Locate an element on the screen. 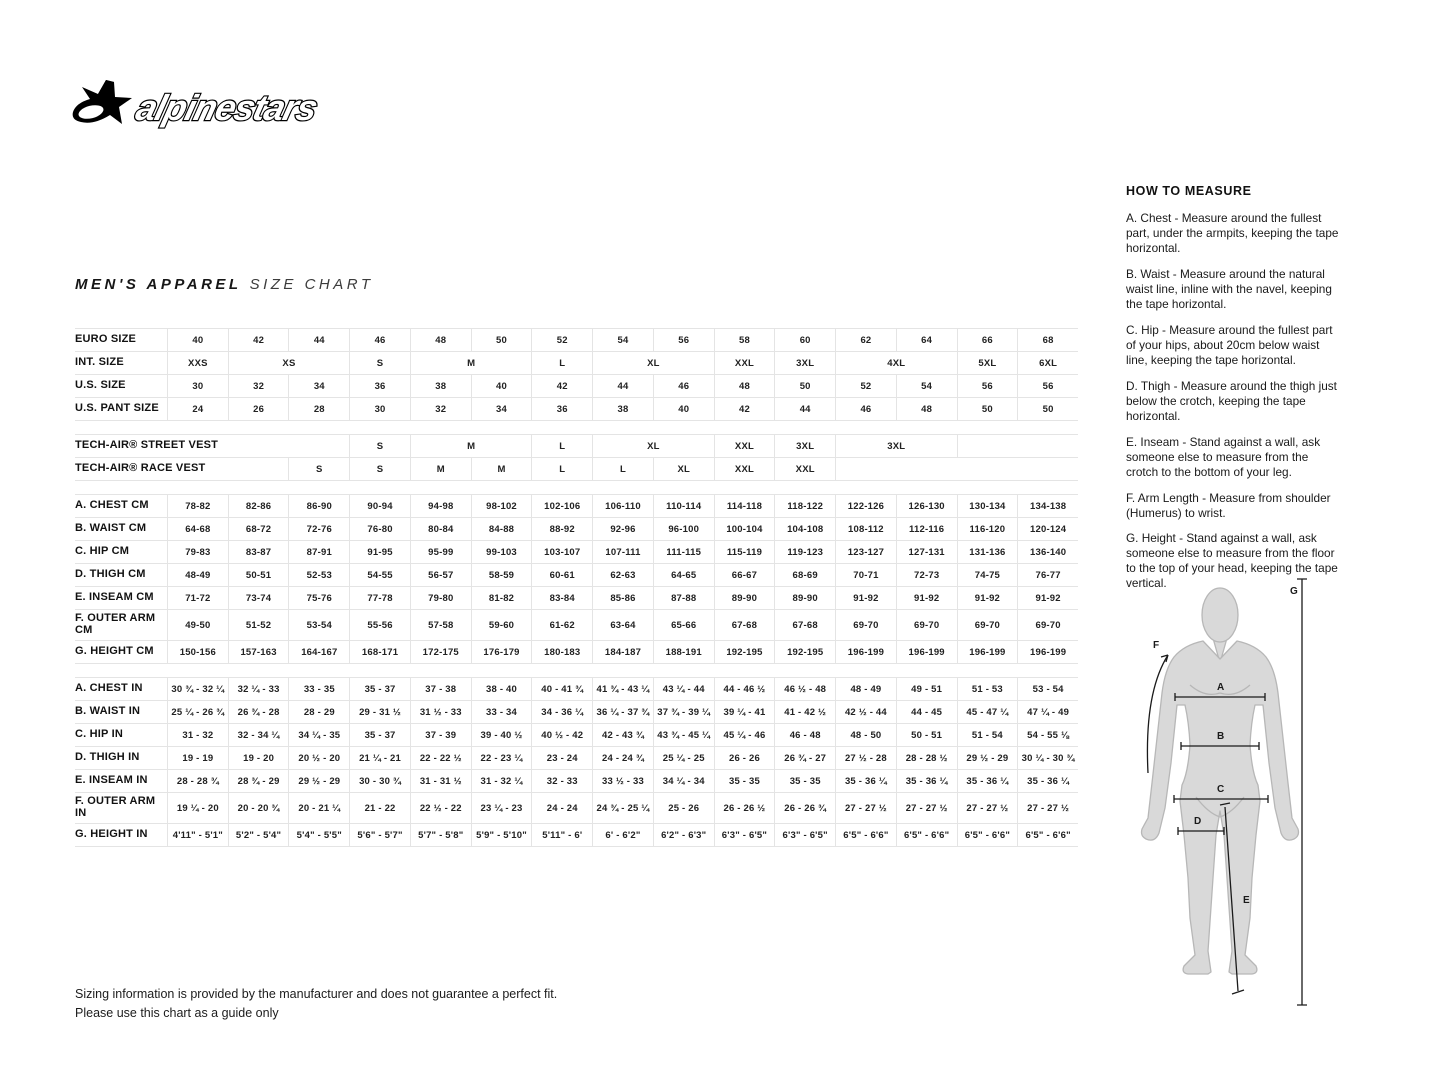 This screenshot has height=1084, width=1445. table-cell: 44 is located at coordinates (318, 340).